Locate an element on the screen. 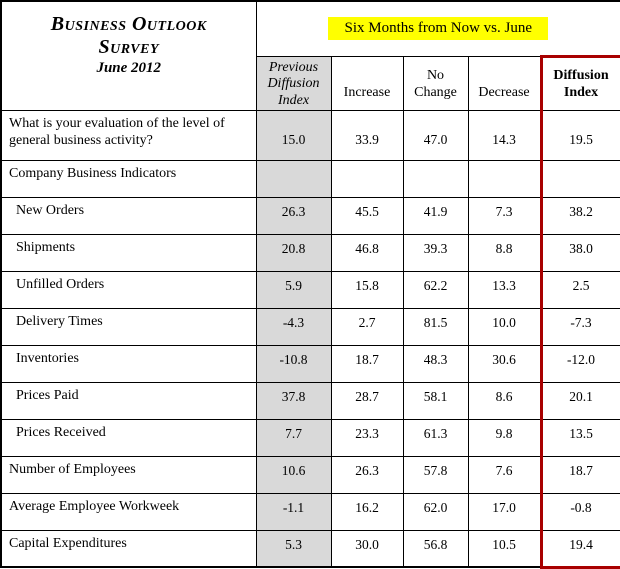 The height and width of the screenshot is (569, 620). row-value-increase: 28.7 is located at coordinates (367, 400).